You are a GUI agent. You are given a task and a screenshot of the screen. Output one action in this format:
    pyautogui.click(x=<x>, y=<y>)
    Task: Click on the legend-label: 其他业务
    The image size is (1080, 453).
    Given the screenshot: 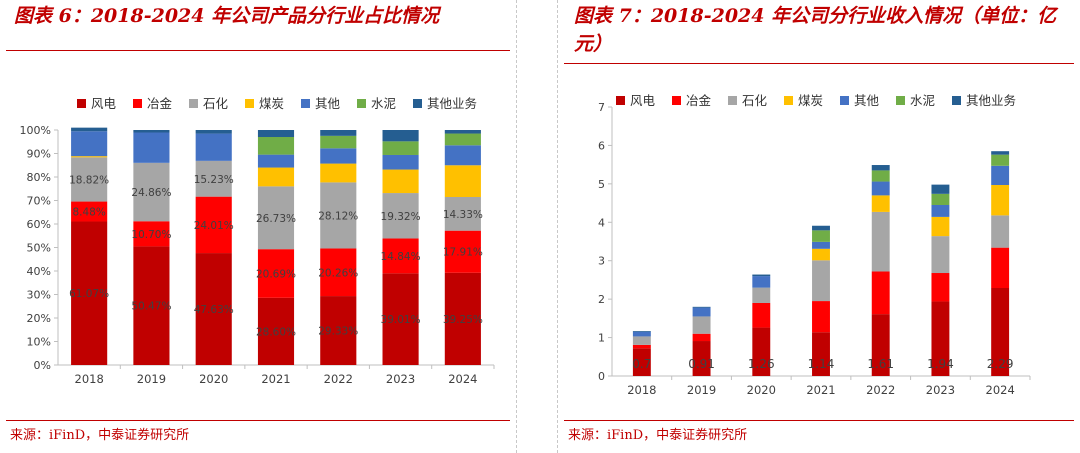 What is the action you would take?
    pyautogui.click(x=452, y=103)
    